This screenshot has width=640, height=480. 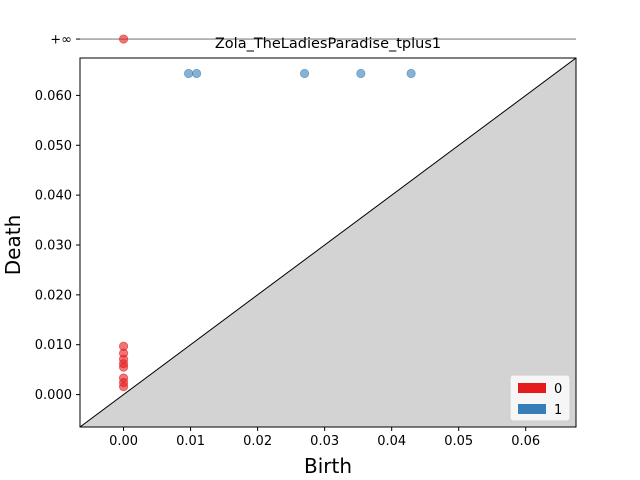 I want to click on y-tick-label: 0.030, so click(x=53, y=245).